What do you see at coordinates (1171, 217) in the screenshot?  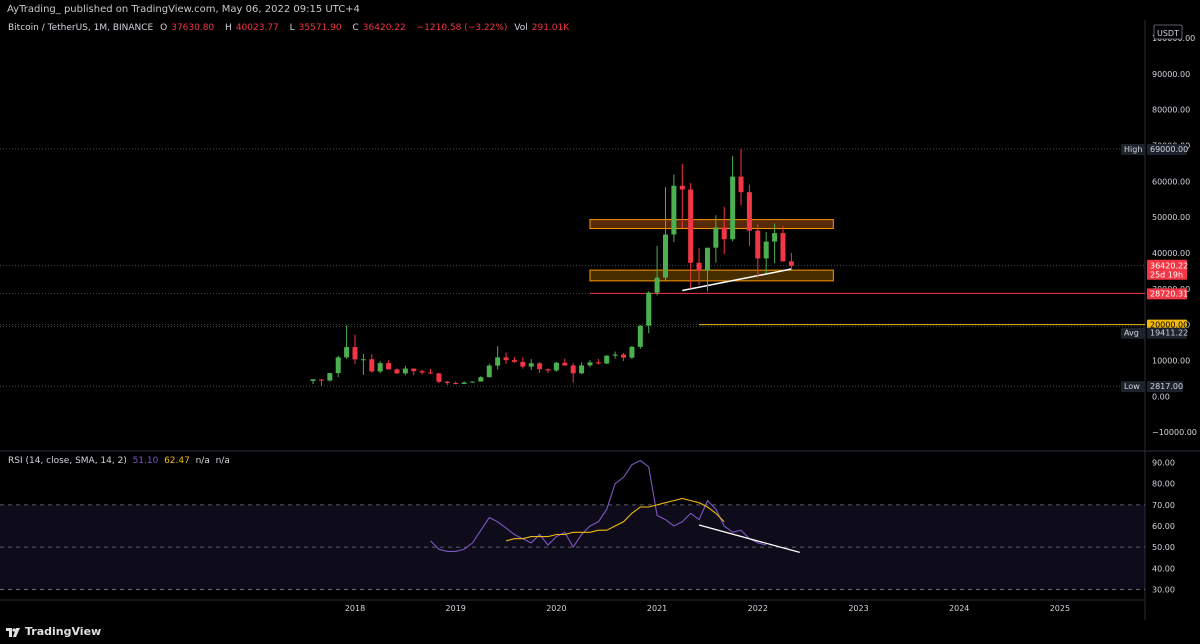 I see `price-tick-label: 50000.00` at bounding box center [1171, 217].